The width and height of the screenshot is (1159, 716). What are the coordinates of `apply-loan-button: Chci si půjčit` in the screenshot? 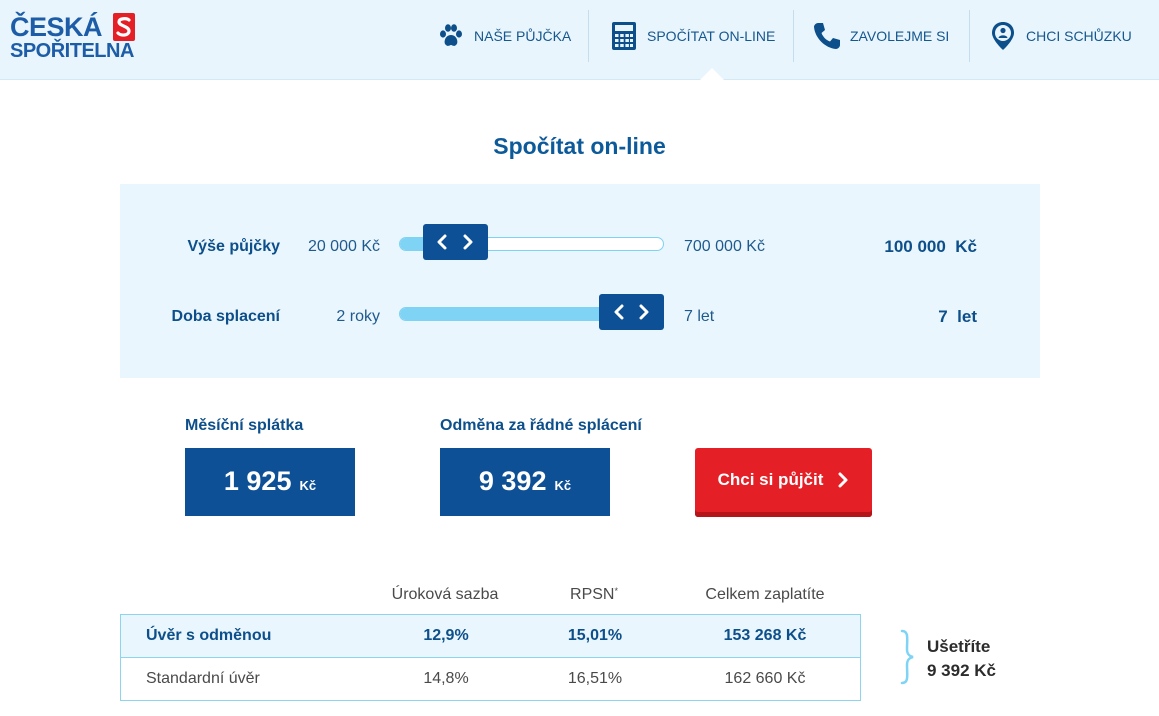 It's located at (783, 482).